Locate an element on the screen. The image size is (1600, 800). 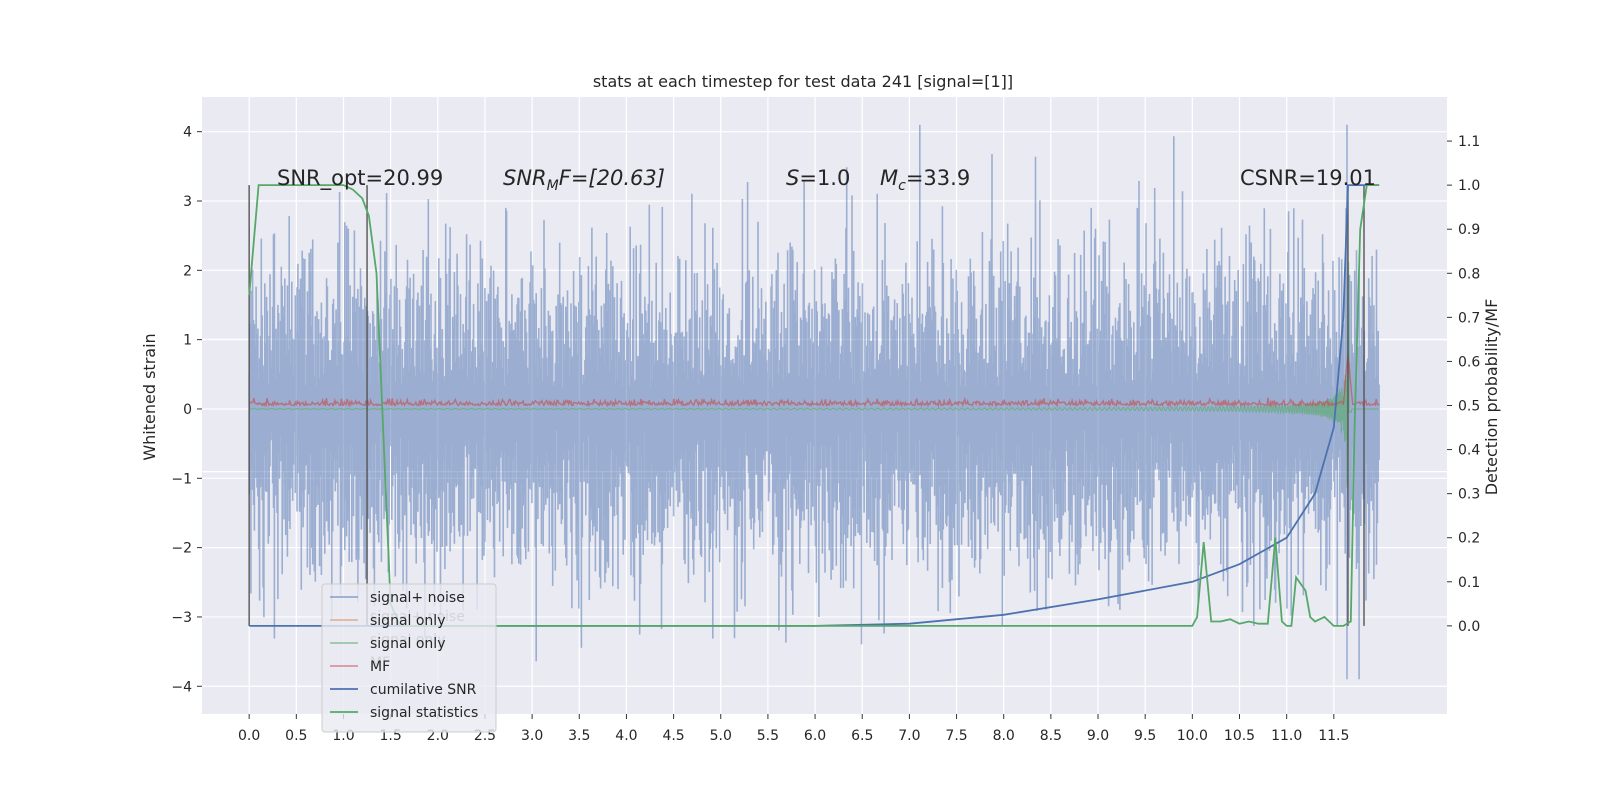
snr-mf-annotation: SNRMF=[20.63] is located at coordinates (584, 180).